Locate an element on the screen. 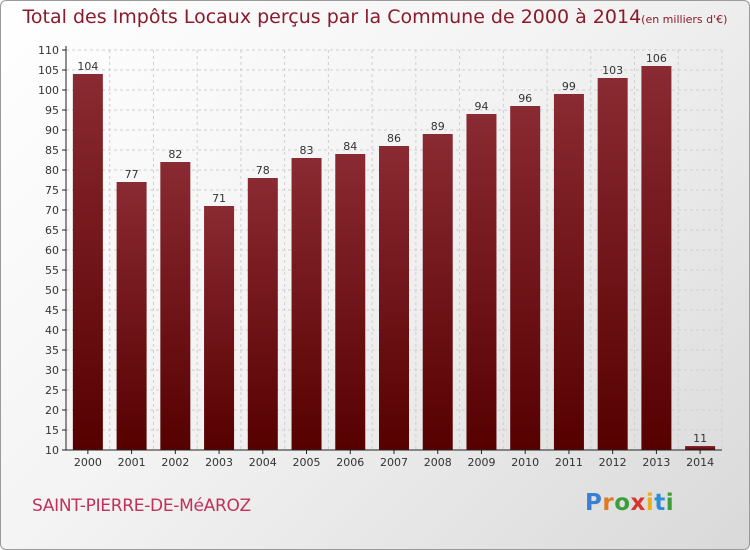 The image size is (750, 550). y-tick-label: 20 is located at coordinates (52, 410).